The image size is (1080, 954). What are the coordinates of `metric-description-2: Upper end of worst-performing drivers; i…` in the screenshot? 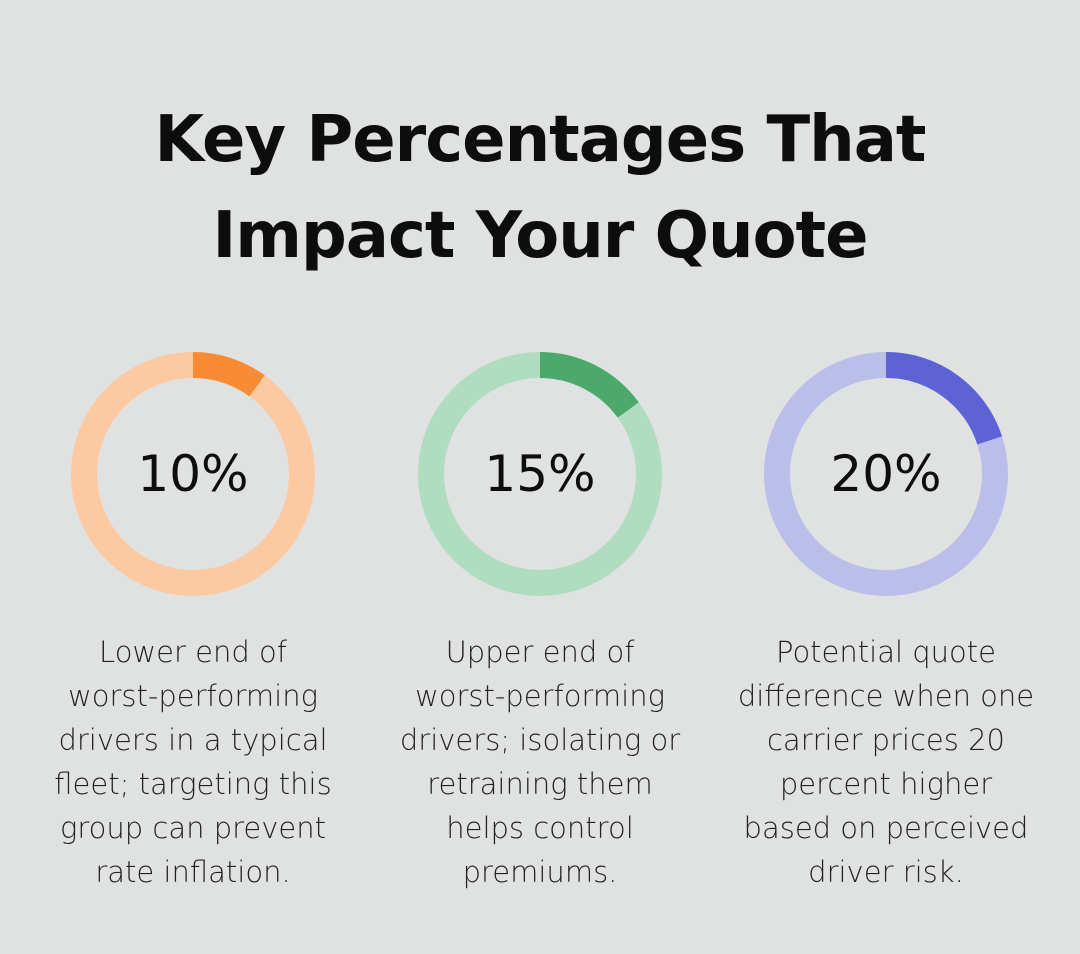 It's located at (540, 762).